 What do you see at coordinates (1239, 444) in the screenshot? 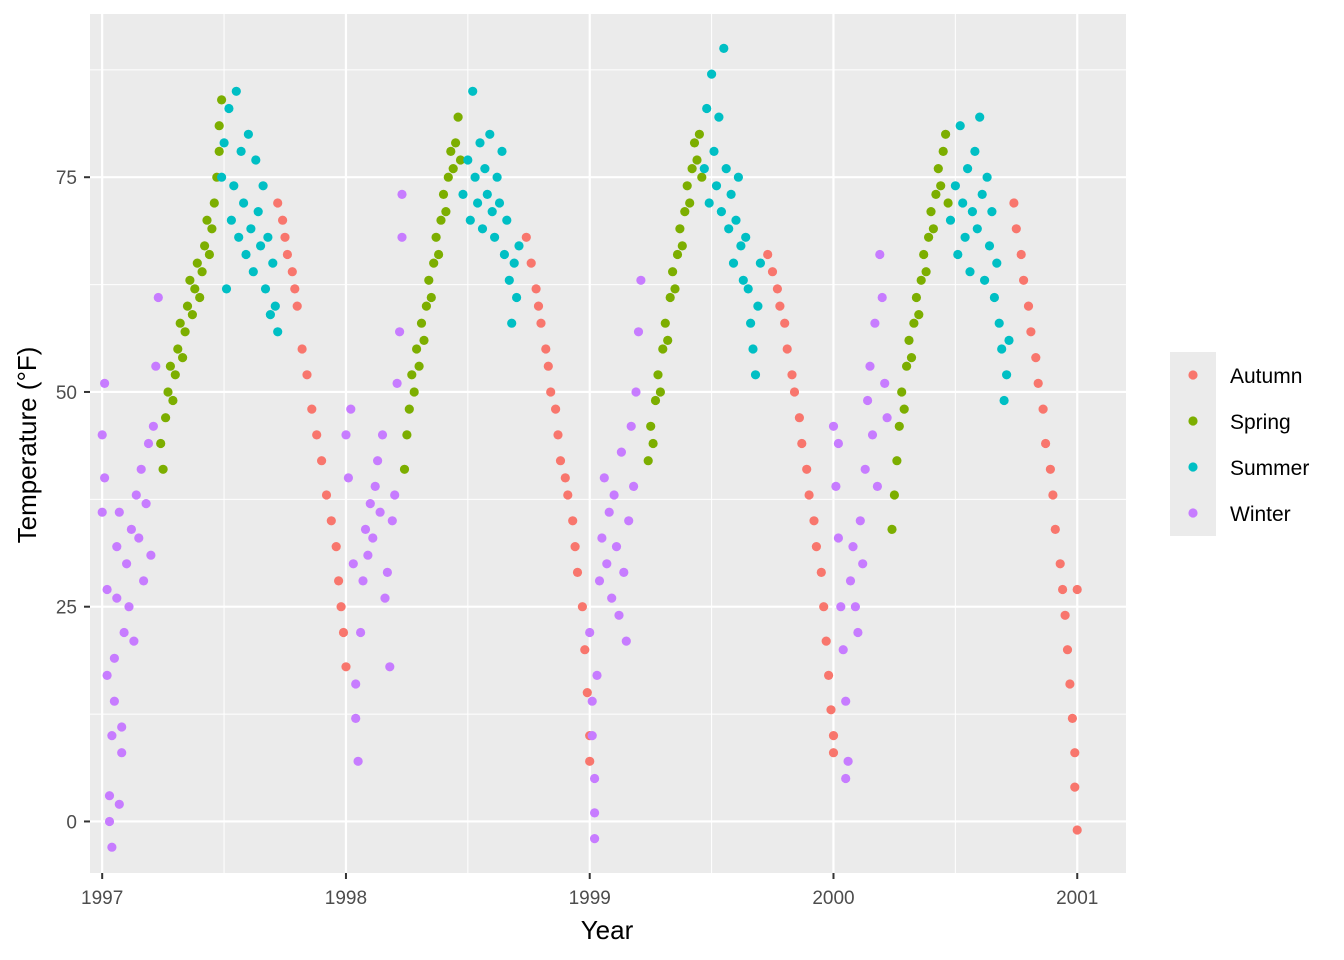
I see `legend: Autumn Spring Summer Winter` at bounding box center [1239, 444].